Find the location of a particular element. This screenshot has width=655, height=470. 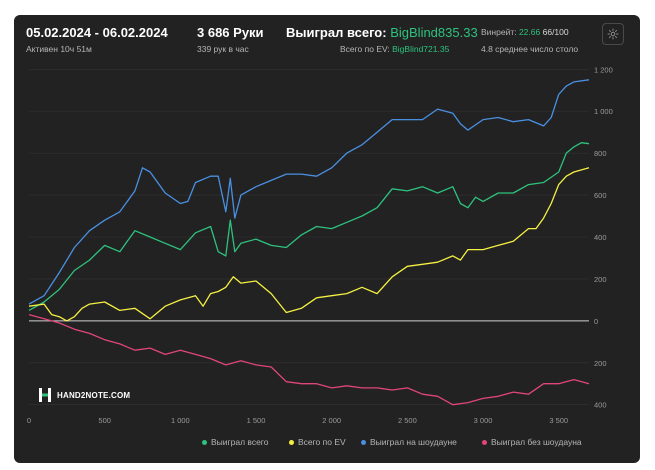

hand2note-logo: HAND2NOTE.COM is located at coordinates (84, 395).